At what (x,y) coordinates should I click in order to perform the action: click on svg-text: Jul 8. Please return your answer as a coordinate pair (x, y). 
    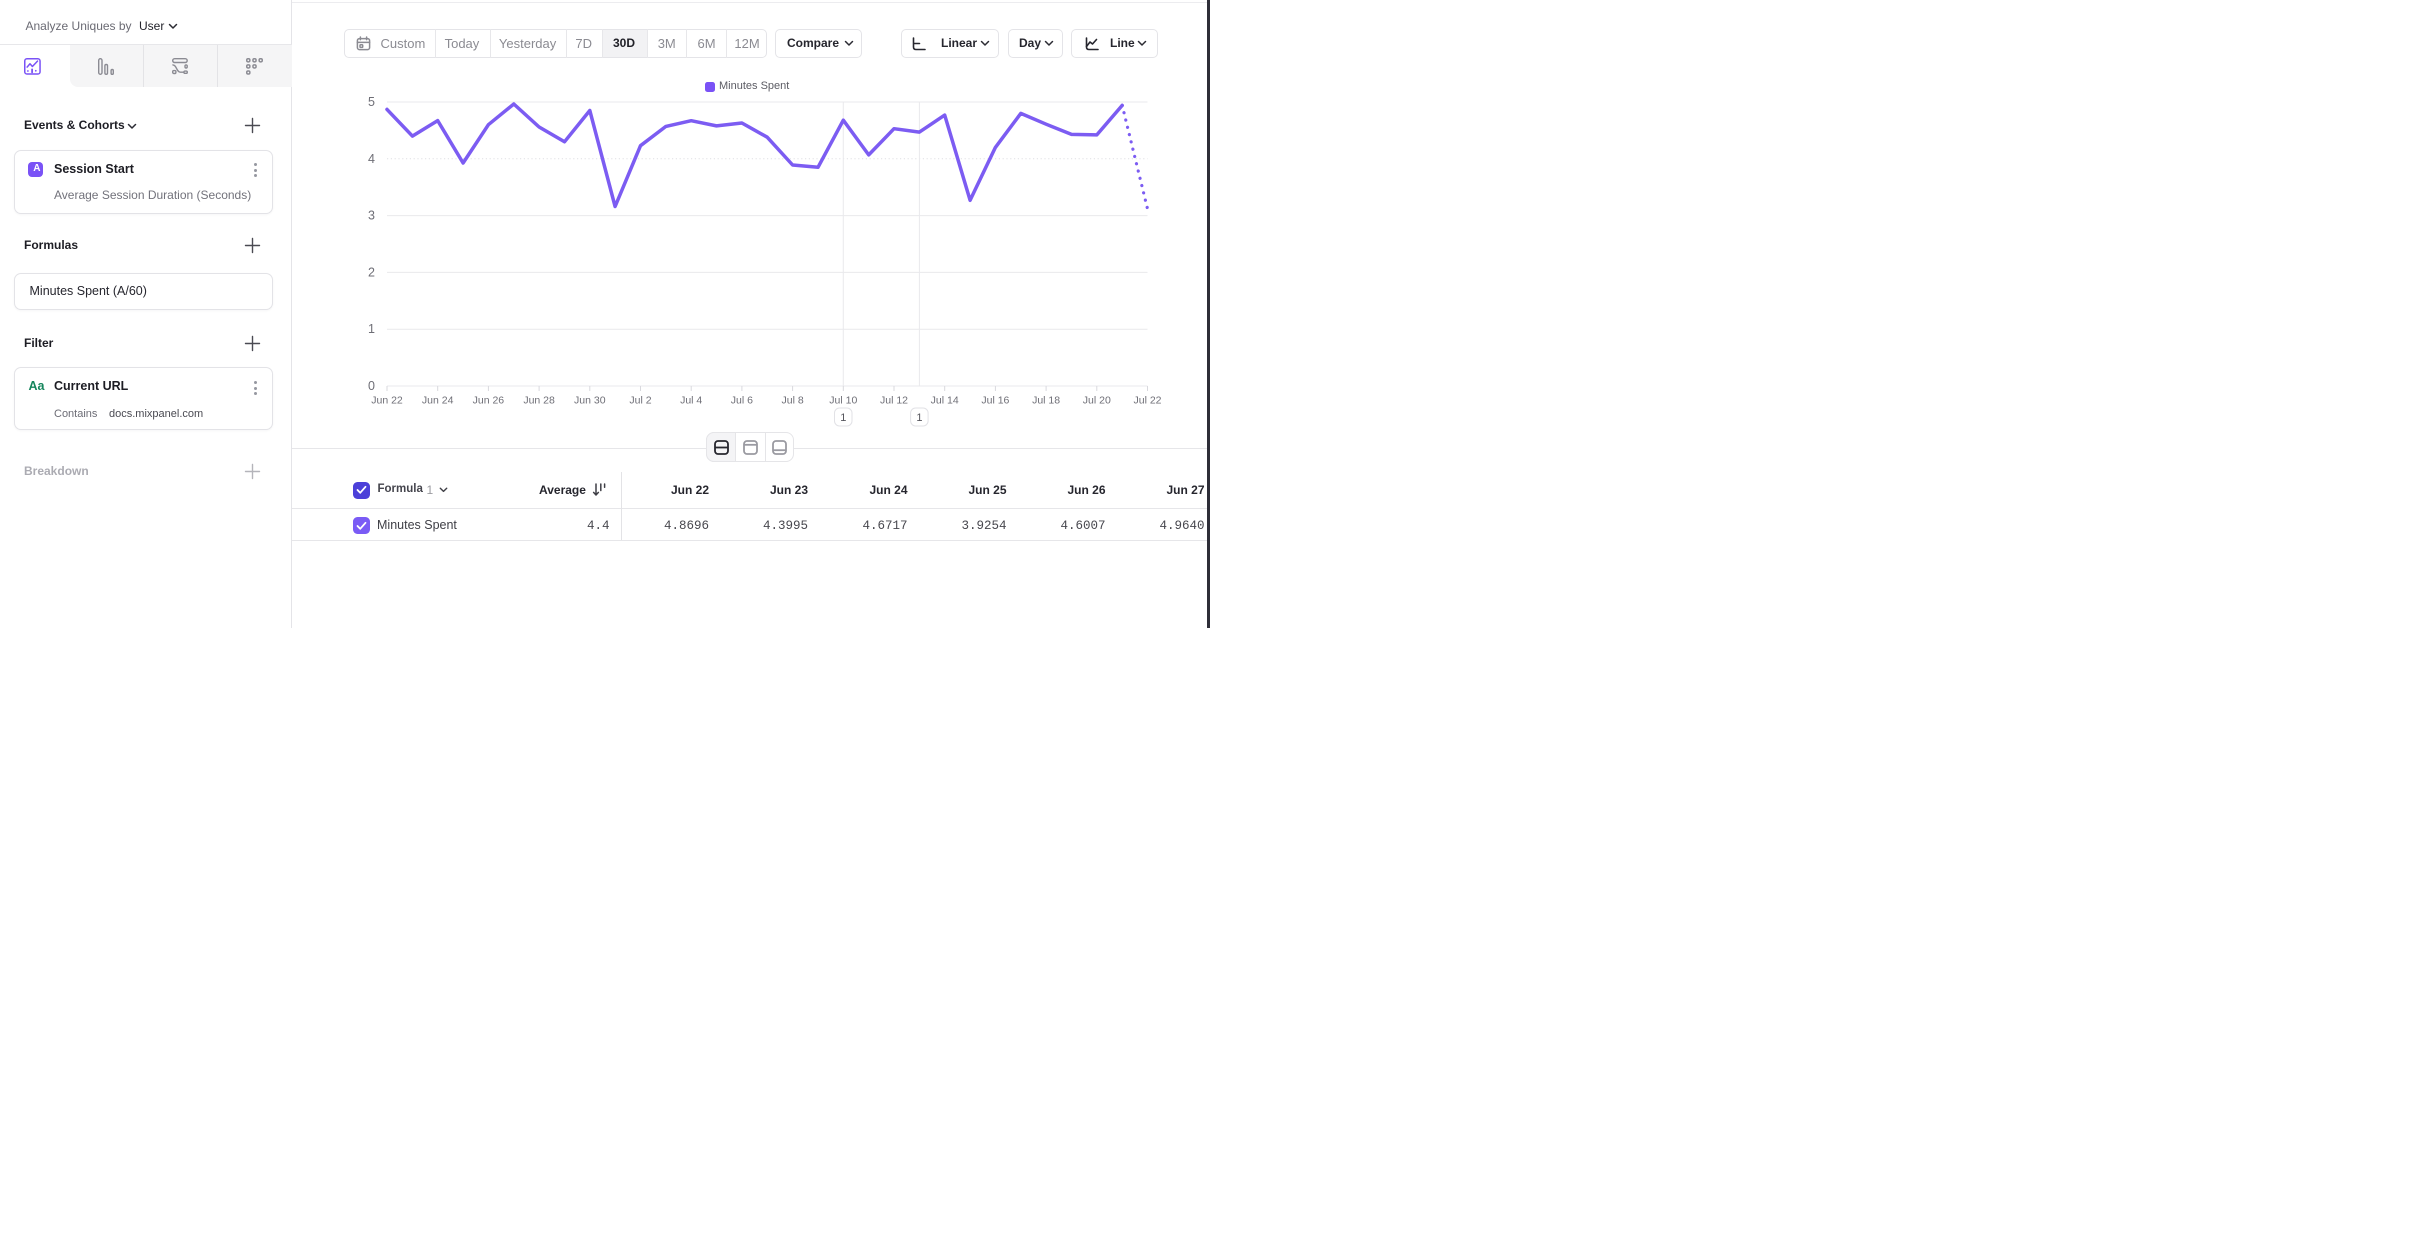
    Looking at the image, I should click on (793, 401).